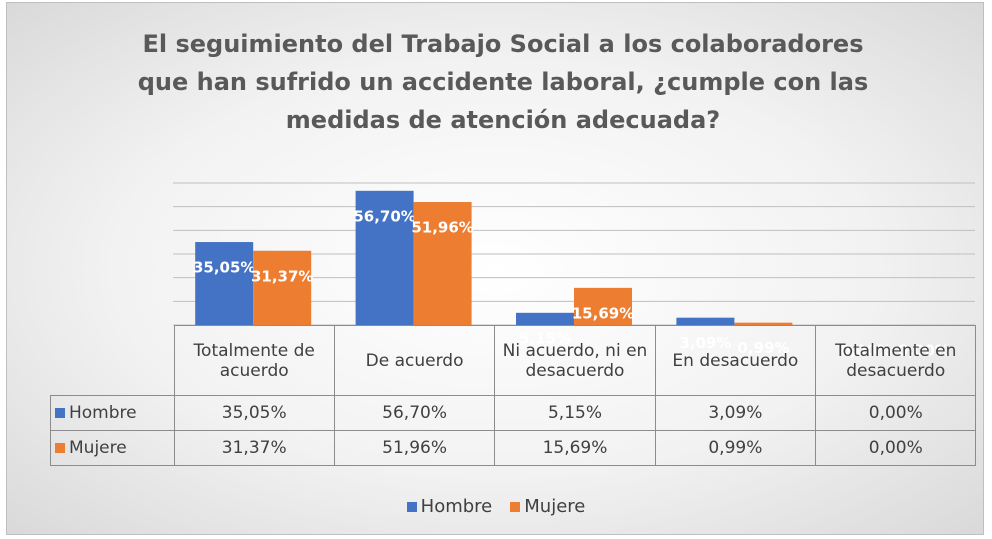 Image resolution: width=992 pixels, height=539 pixels. Describe the element at coordinates (384, 216) in the screenshot. I see `data-label: 56,70%` at that location.